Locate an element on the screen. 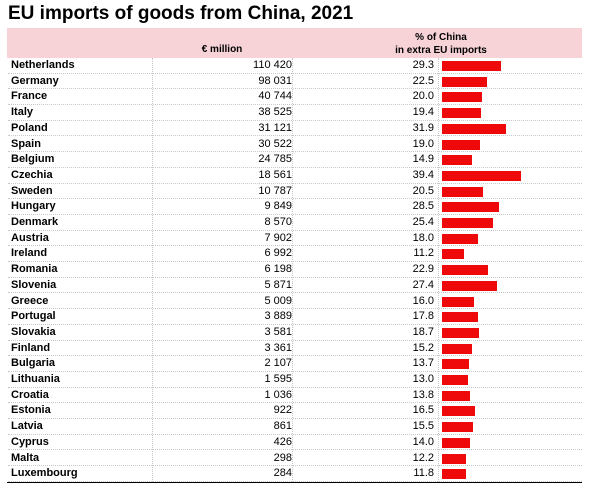 The width and height of the screenshot is (591, 493). million-value: 3 581 is located at coordinates (278, 331).